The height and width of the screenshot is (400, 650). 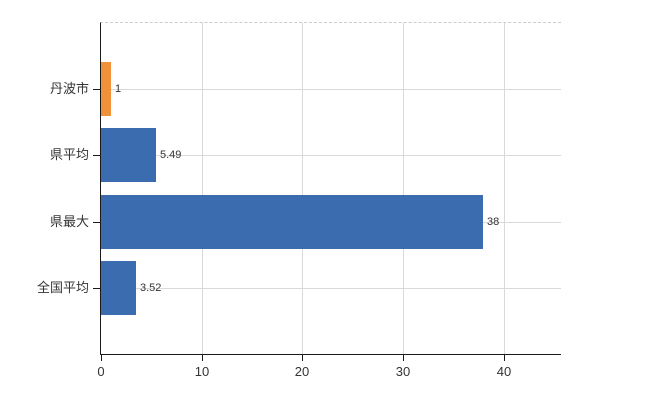 I want to click on bar-value-label: 5.49, so click(x=171, y=155).